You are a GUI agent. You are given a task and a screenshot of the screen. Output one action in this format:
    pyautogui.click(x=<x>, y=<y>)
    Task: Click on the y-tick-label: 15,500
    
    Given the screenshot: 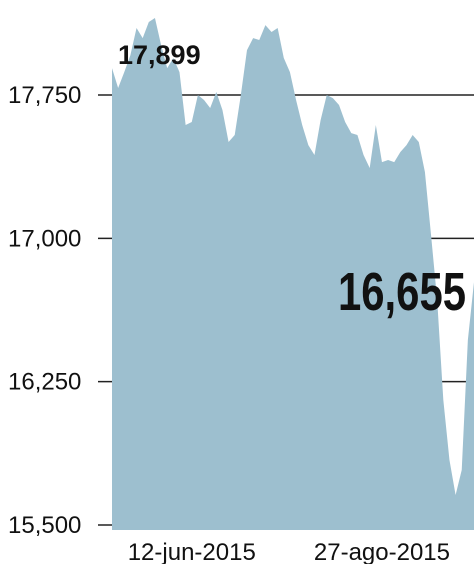 What is the action you would take?
    pyautogui.click(x=44, y=525)
    